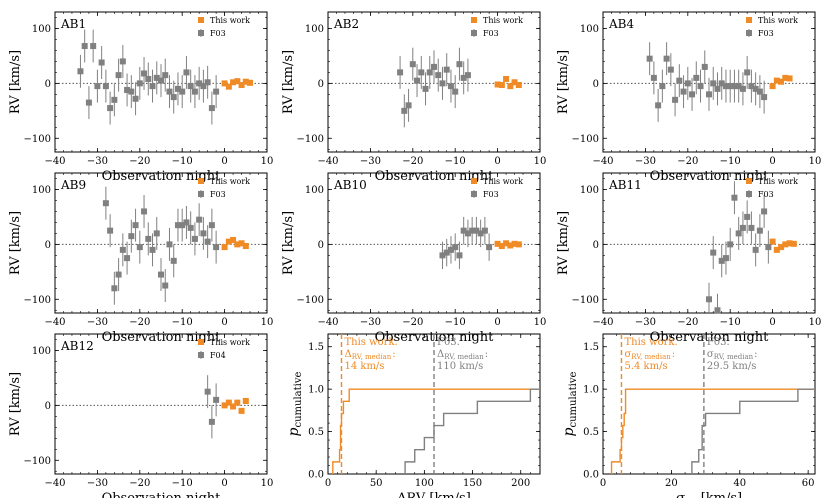 This screenshot has width=830, height=498. I want to click on x-axis-label: ΔRV [km/s], so click(434, 494).